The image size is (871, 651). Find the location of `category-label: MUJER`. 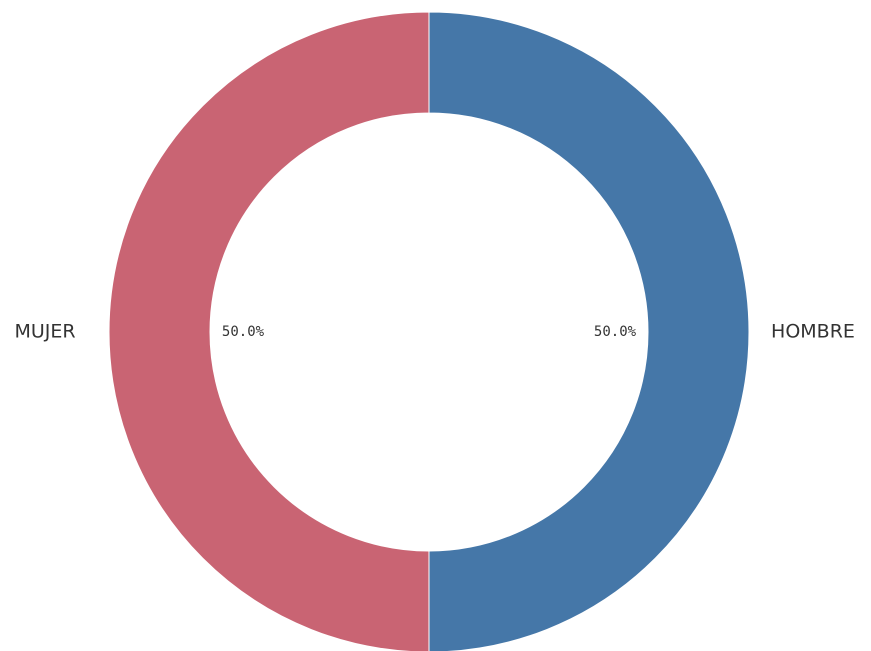

category-label: MUJER is located at coordinates (44, 332).